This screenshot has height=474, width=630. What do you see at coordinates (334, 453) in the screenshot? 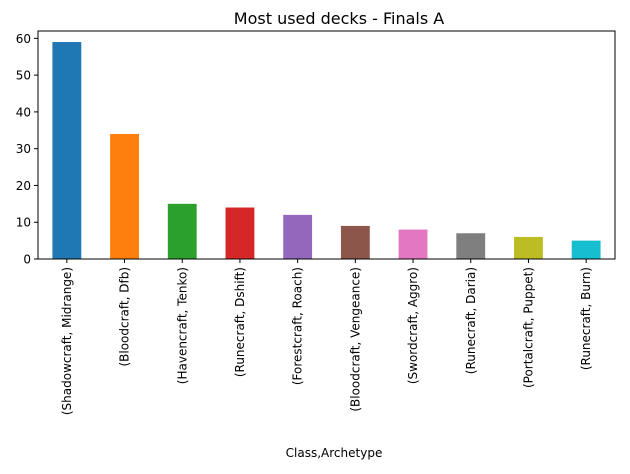
I see `x-axis-label: Class,Archetype` at bounding box center [334, 453].